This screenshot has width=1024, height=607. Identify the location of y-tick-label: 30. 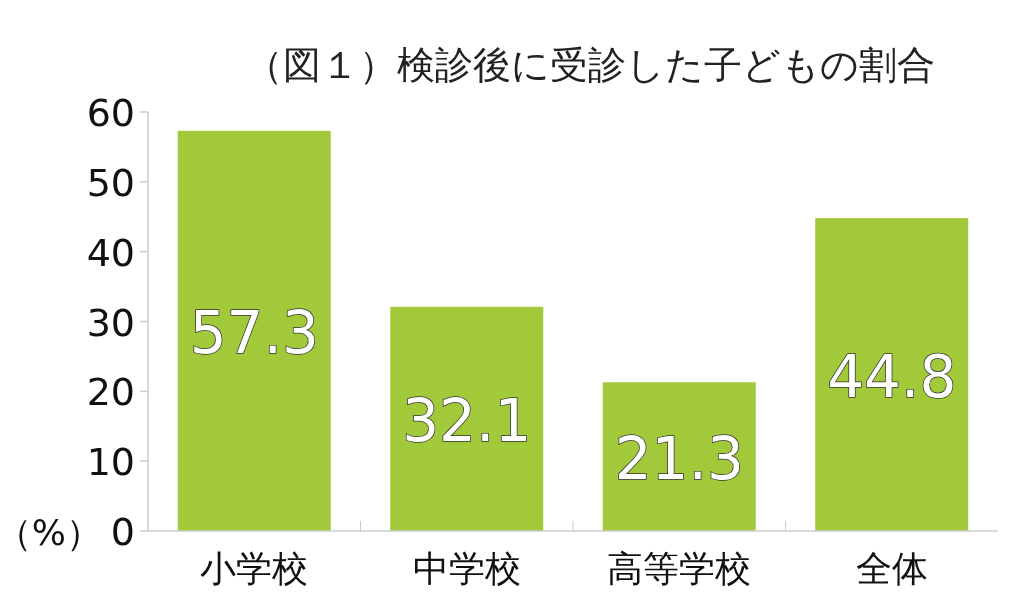
(110, 322).